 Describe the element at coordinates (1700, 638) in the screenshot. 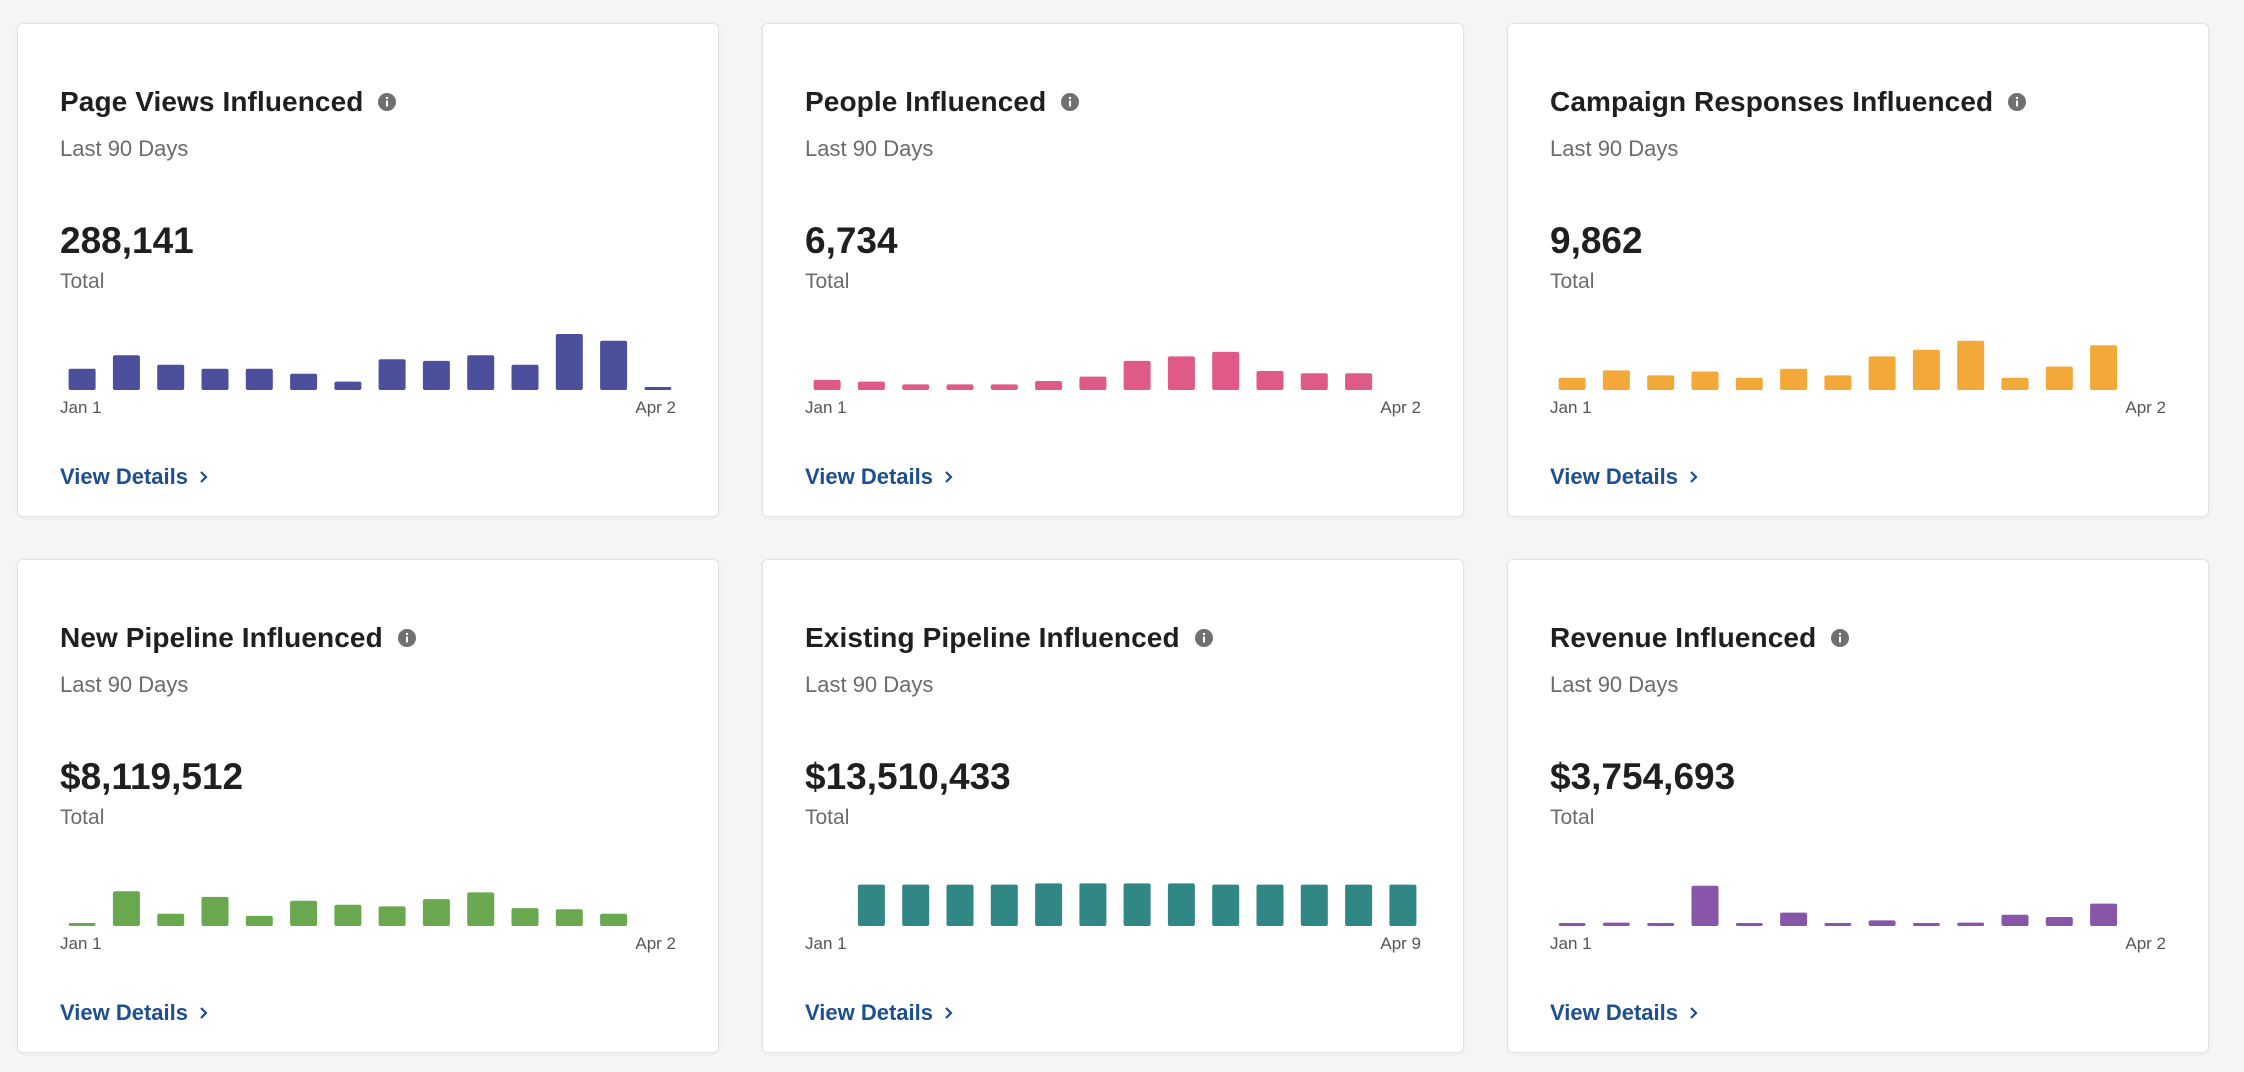

I see `card-title-row: Revenue Influenced` at that location.